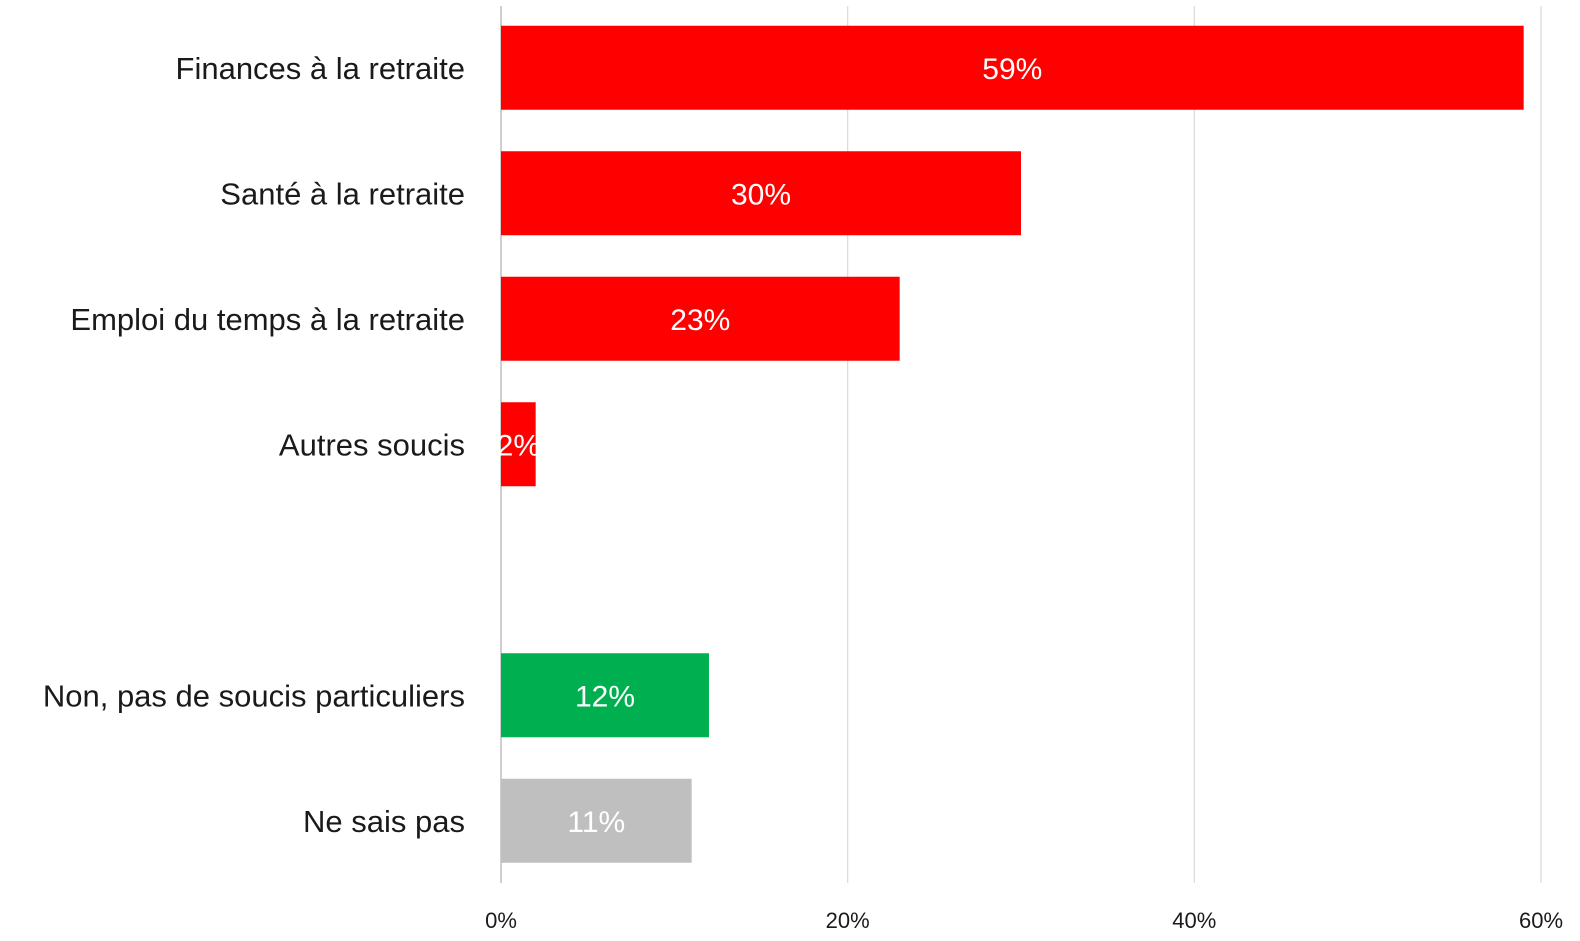  What do you see at coordinates (372, 444) in the screenshot?
I see `category-label: Autres soucis` at bounding box center [372, 444].